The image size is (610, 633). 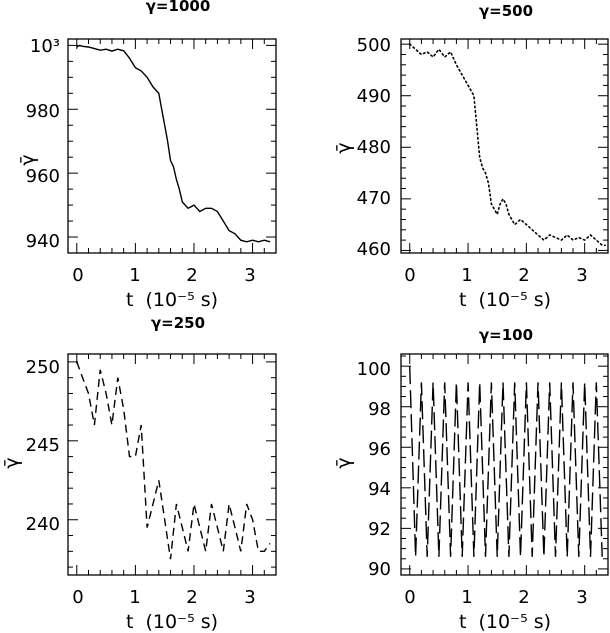 I want to click on y-tick-label: 480, so click(x=374, y=147).